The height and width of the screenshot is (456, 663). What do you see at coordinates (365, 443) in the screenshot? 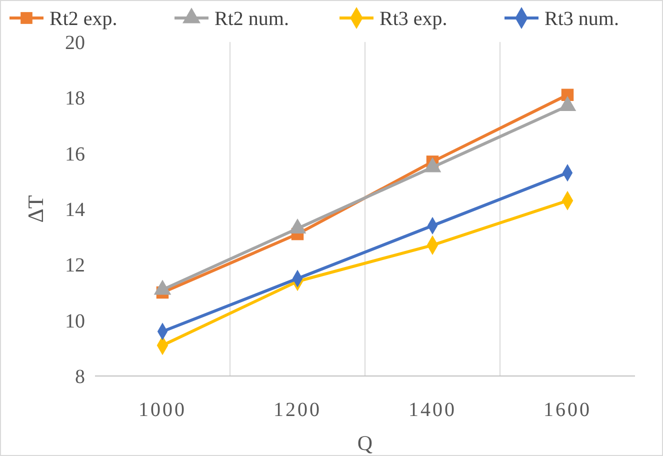
I see `x-axis-title: Q` at bounding box center [365, 443].